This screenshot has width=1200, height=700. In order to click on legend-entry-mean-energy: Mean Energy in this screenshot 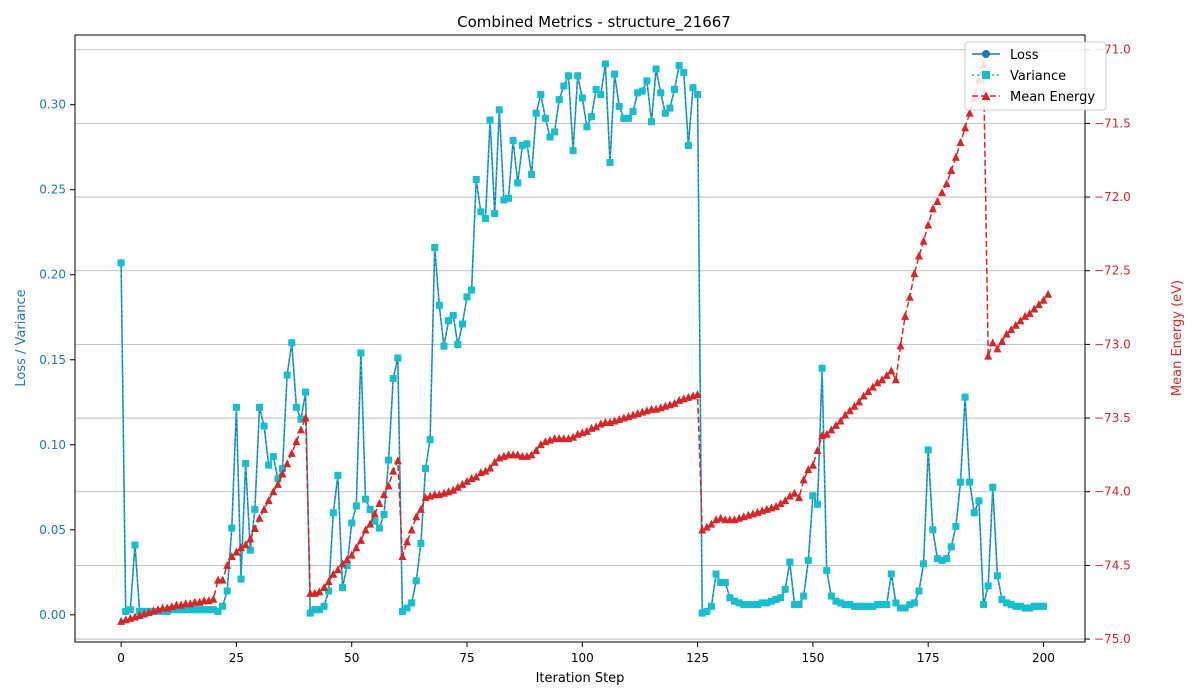, I will do `click(1033, 97)`.